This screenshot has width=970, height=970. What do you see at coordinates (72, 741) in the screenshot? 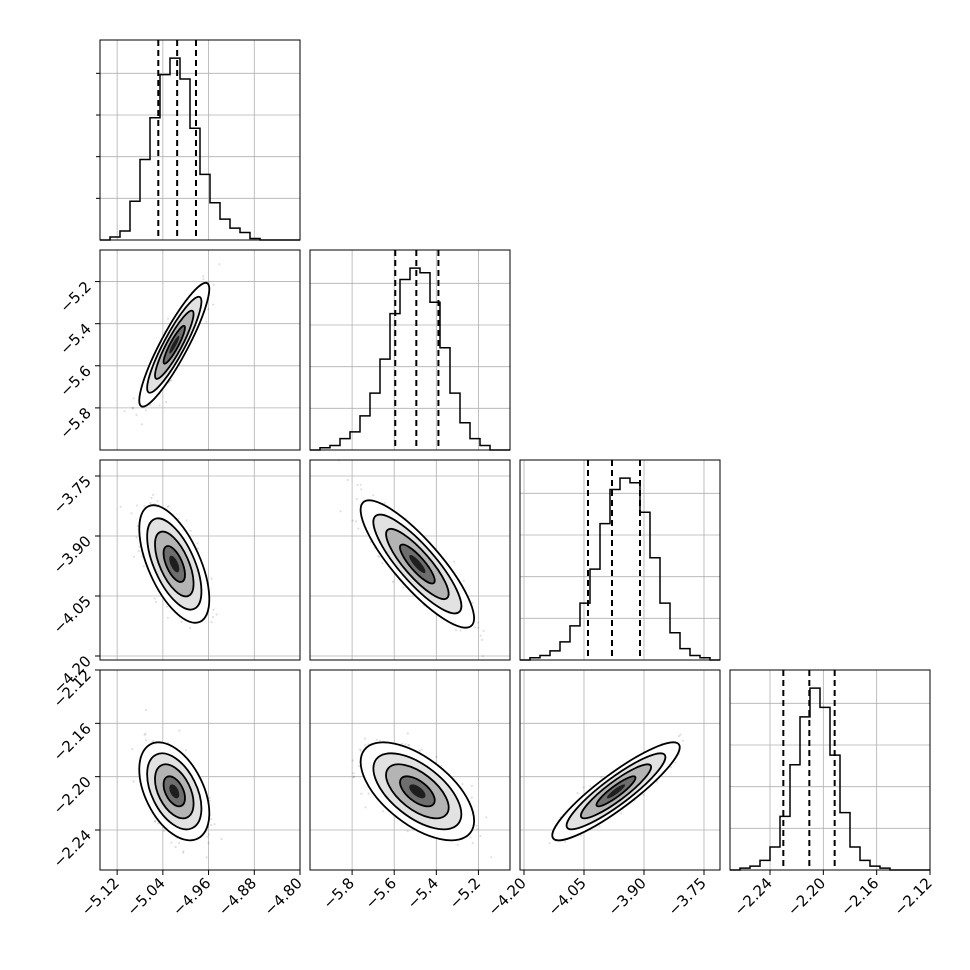
I see `y-tick-label-3-2: −2.16` at bounding box center [72, 741].